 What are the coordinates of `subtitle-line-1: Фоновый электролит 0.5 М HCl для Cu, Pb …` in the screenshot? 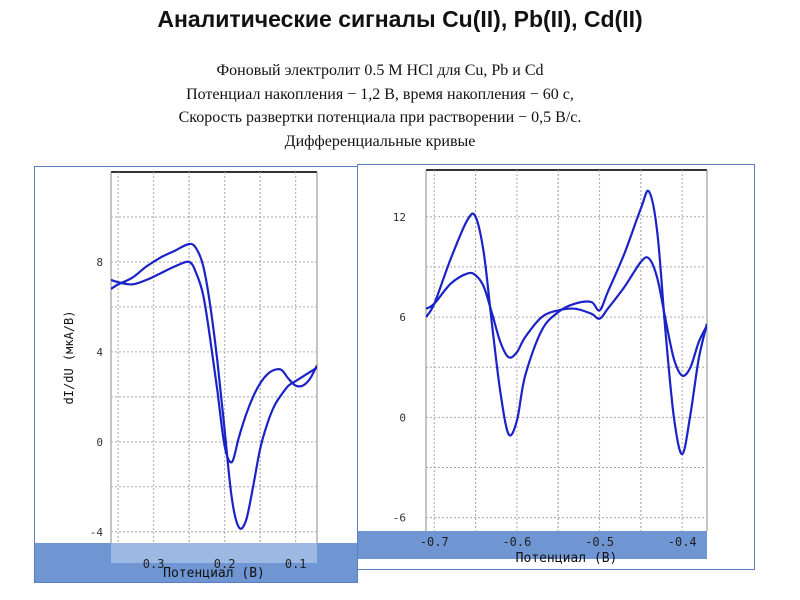 It's located at (380, 70).